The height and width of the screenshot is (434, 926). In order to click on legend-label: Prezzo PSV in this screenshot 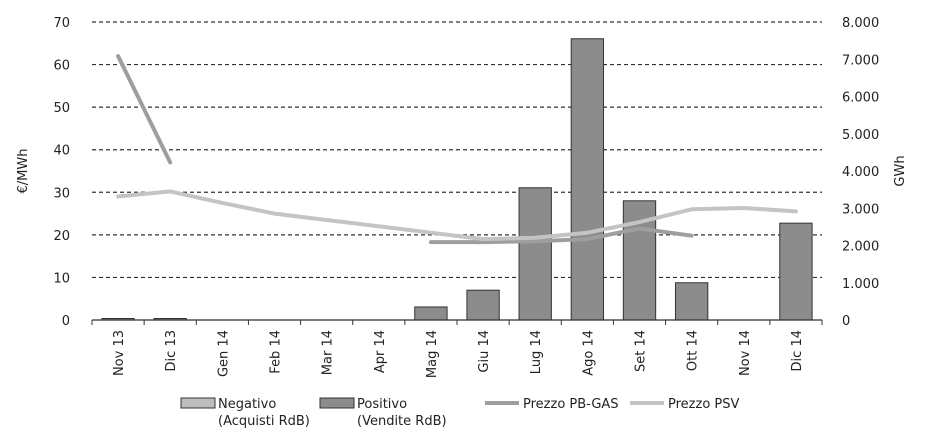, I will do `click(703, 404)`.